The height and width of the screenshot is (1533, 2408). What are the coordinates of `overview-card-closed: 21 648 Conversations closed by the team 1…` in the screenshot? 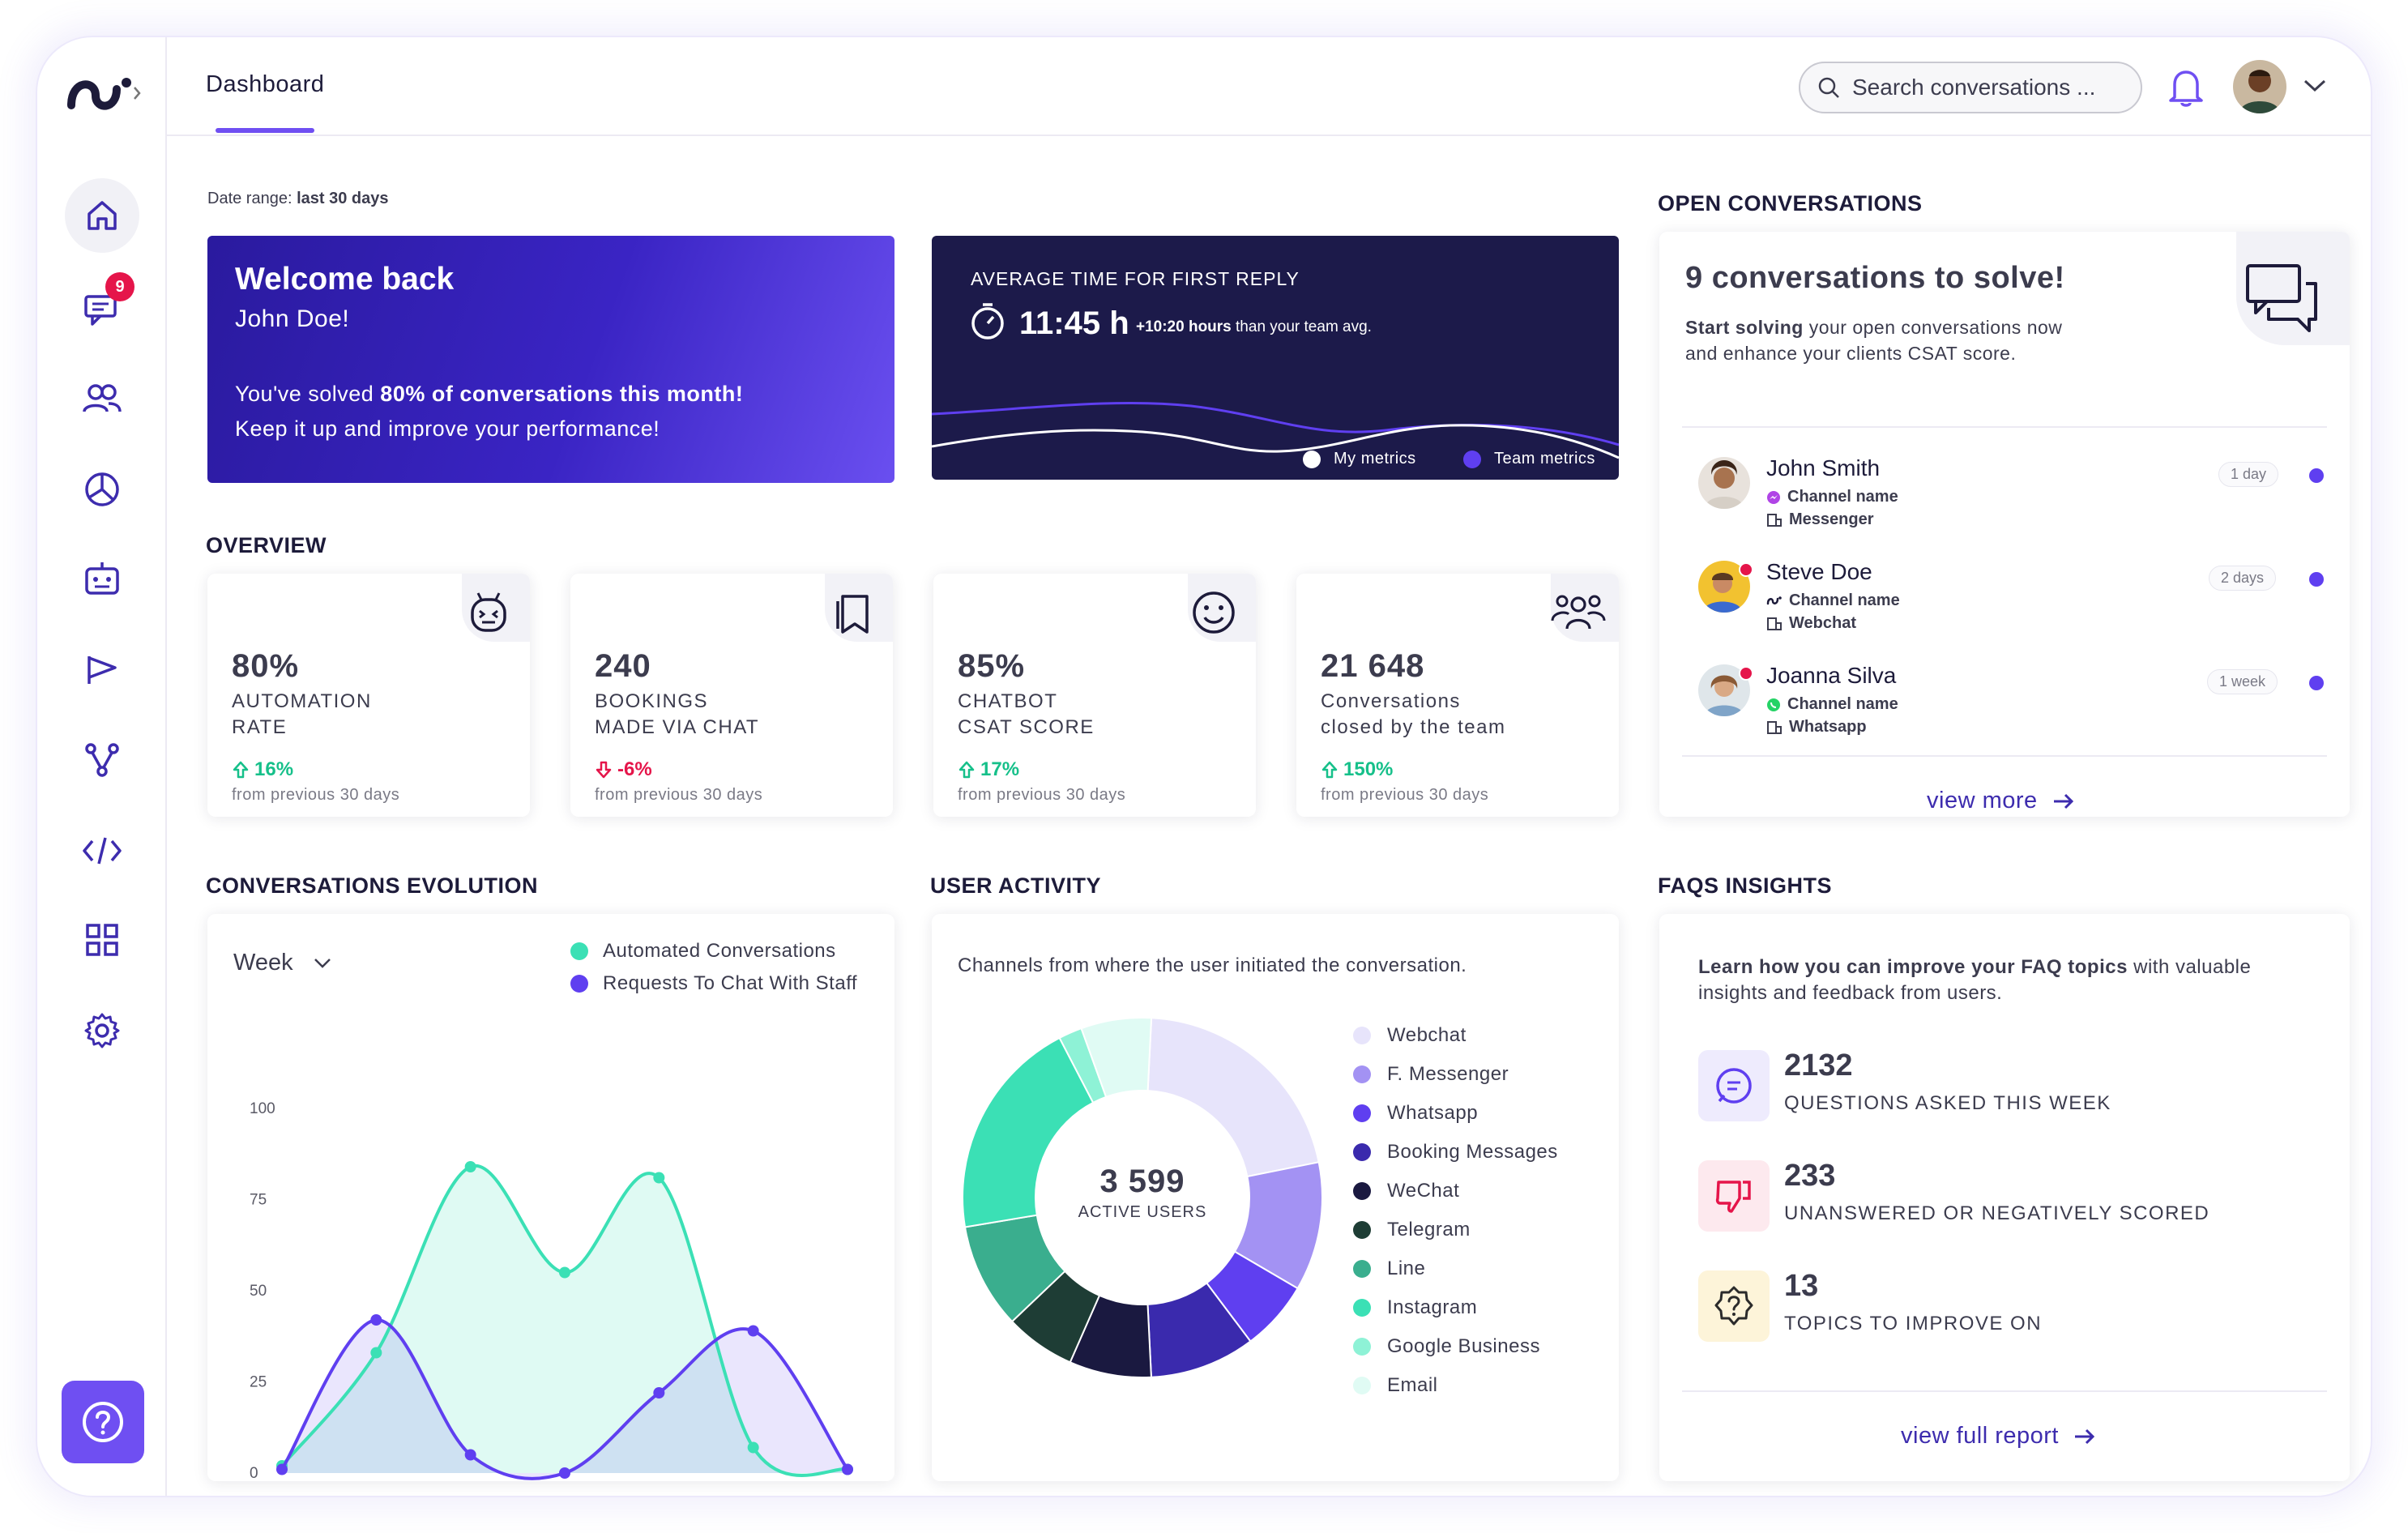 It's located at (1458, 695).